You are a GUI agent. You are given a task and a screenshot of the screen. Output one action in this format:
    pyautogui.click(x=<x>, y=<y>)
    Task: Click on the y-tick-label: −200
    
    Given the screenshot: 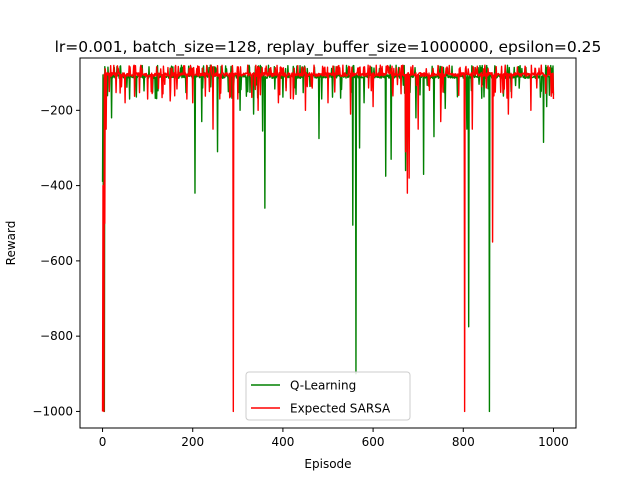 What is the action you would take?
    pyautogui.click(x=56, y=110)
    